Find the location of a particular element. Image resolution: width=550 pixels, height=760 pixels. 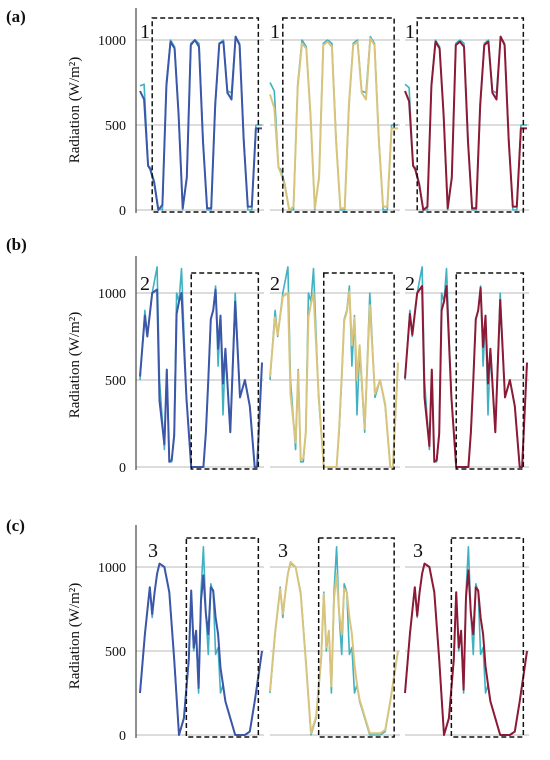

window-label-2-2: 3 is located at coordinates (418, 551).